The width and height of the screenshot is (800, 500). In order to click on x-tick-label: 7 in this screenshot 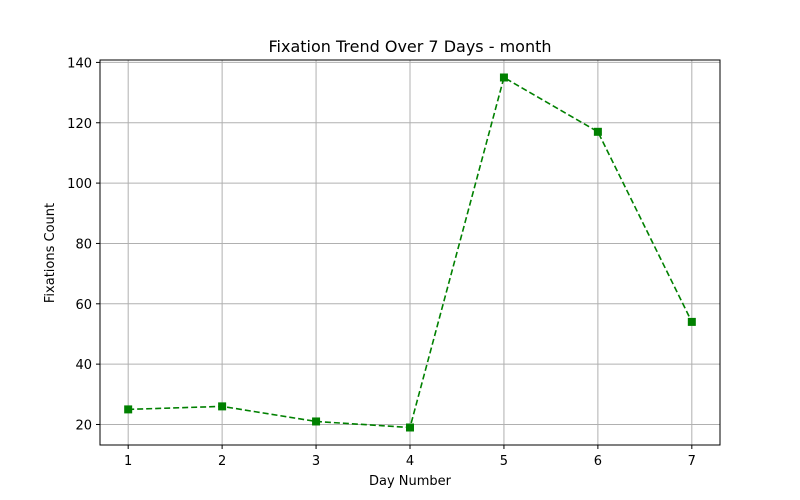, I will do `click(692, 461)`.